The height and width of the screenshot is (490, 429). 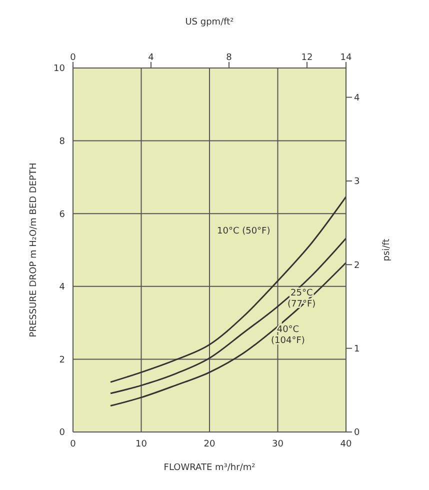 What do you see at coordinates (62, 141) in the screenshot?
I see `y-tick-label: 8` at bounding box center [62, 141].